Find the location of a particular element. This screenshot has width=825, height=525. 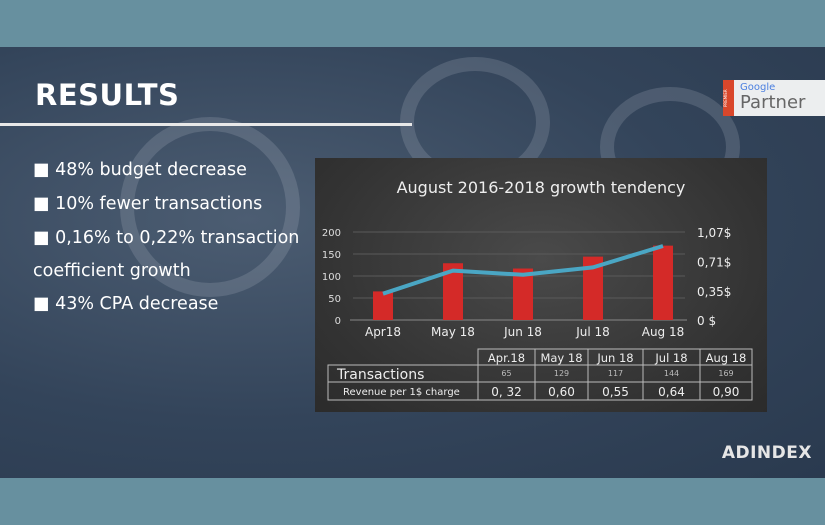

bullet-item: ■ 43% CPA decrease is located at coordinates (126, 304).